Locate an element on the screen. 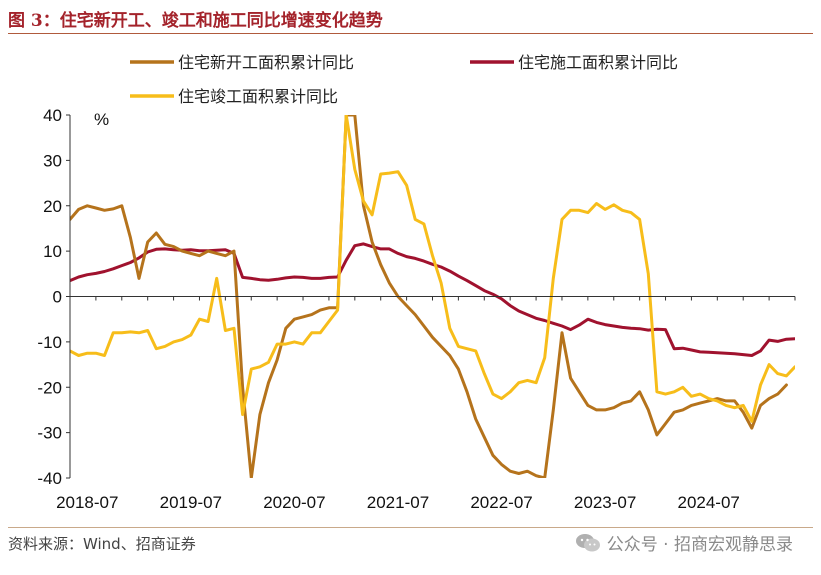 The height and width of the screenshot is (575, 821). watermark: 公众号 · 招商宏观静思录 is located at coordinates (684, 542).